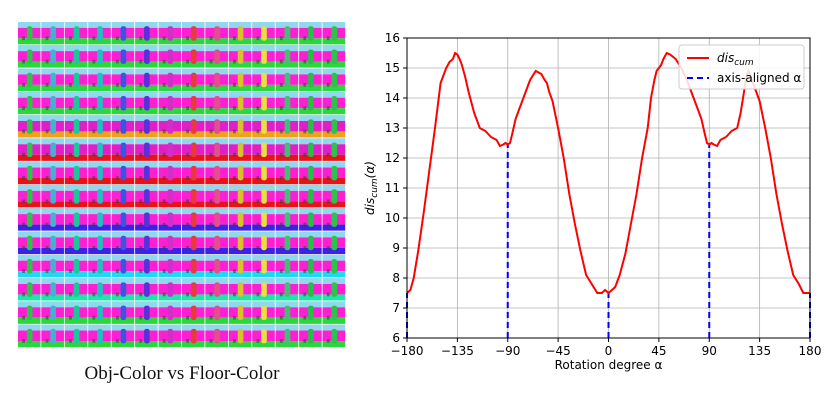  Describe the element at coordinates (396, 308) in the screenshot. I see `y-tick-label: 7` at that location.